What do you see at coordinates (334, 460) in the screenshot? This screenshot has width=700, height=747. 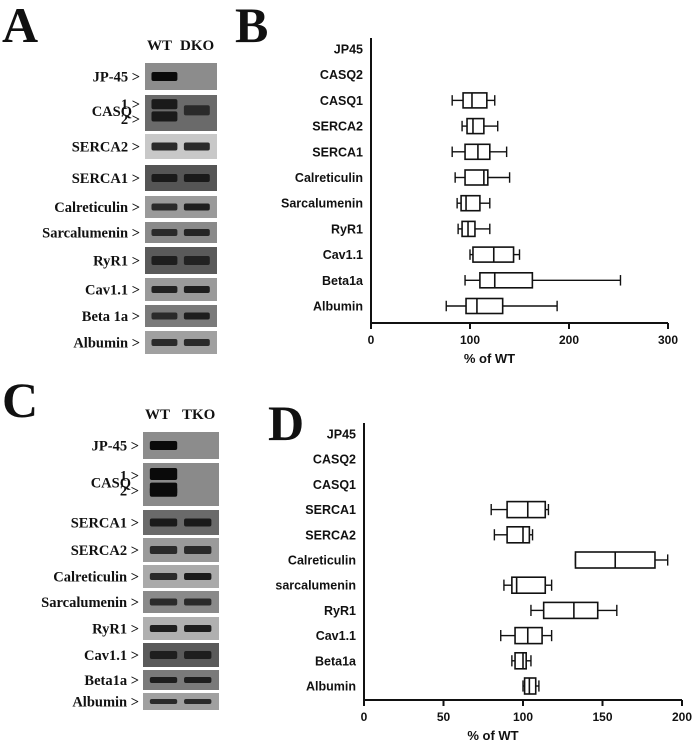 I see `category-label-casq2: CASQ2` at bounding box center [334, 460].